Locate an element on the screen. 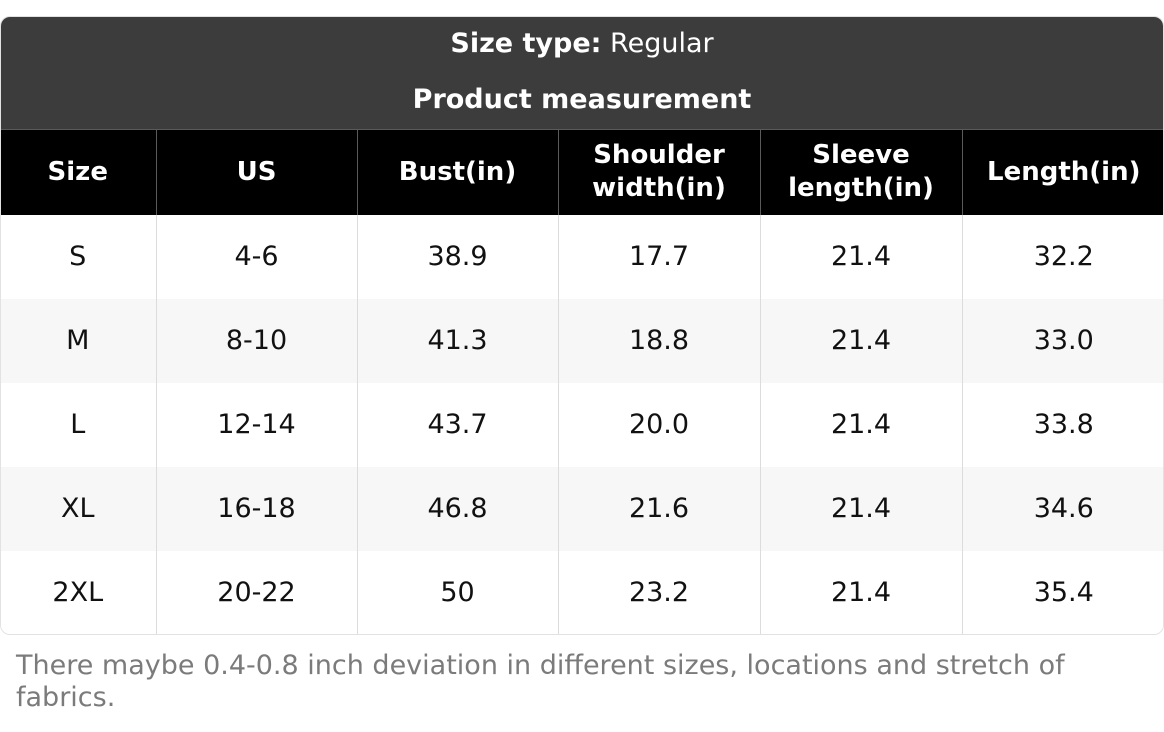 Image resolution: width=1164 pixels, height=732 pixels. header-us: US is located at coordinates (256, 172).